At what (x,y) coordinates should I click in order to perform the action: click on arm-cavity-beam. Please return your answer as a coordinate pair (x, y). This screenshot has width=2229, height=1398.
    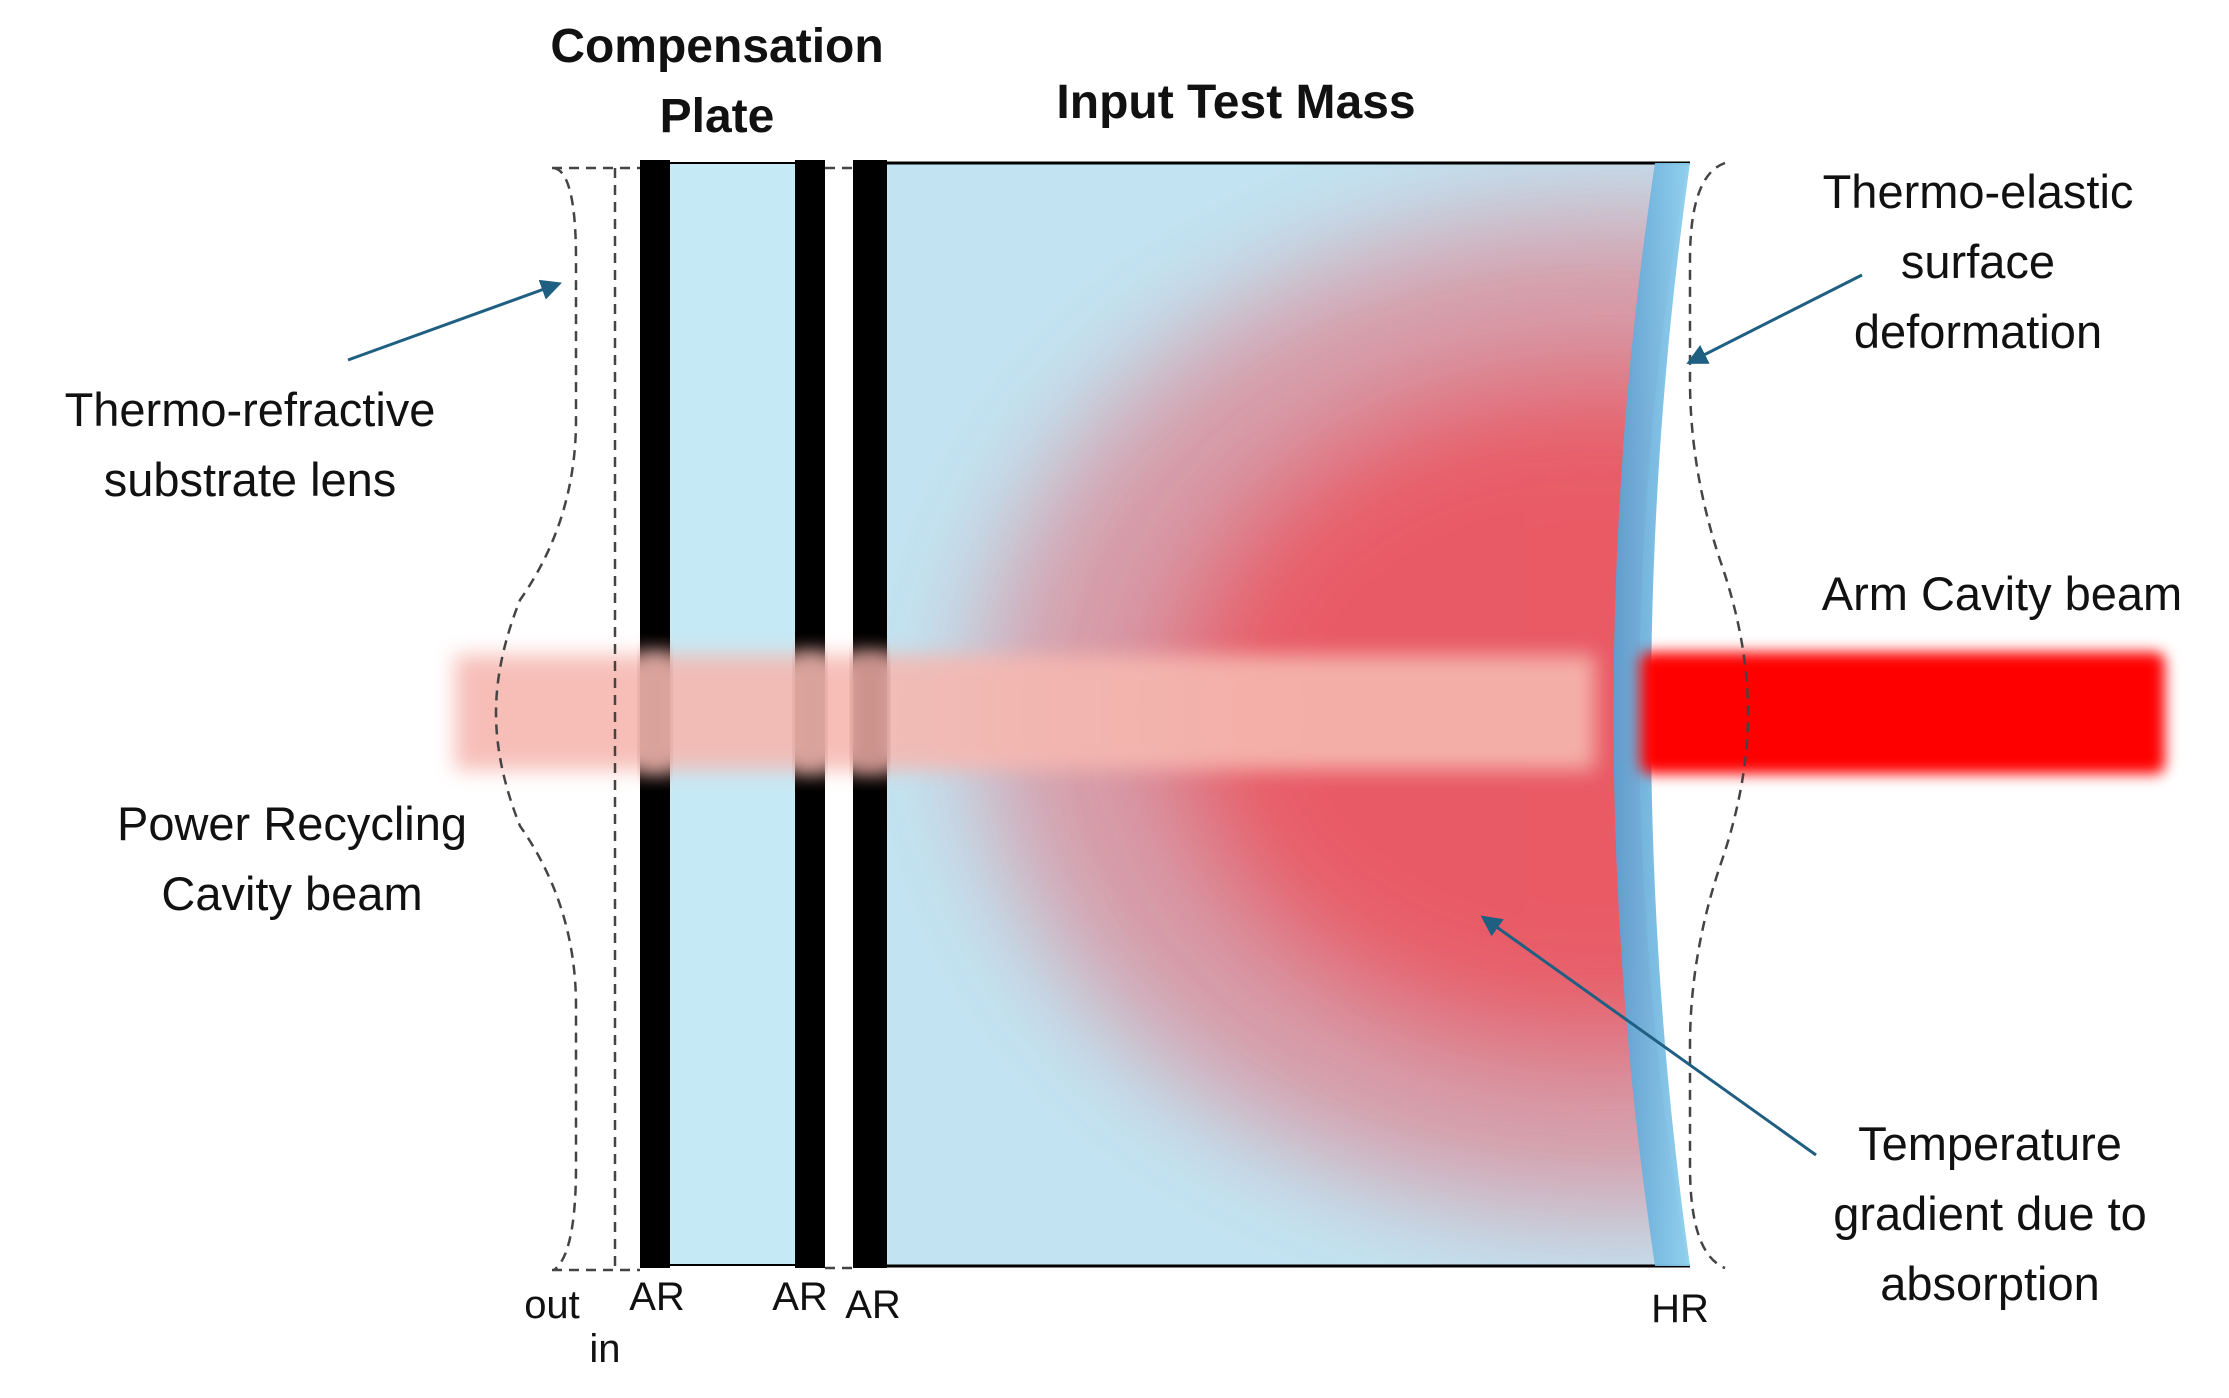
    Looking at the image, I should click on (1902, 713).